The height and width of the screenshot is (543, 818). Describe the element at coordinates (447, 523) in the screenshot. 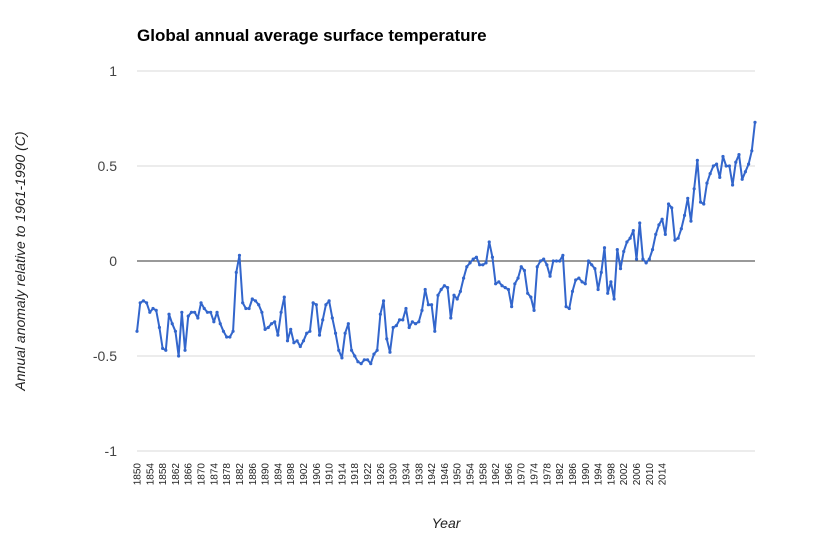

I see `x-axis-label: Year` at that location.